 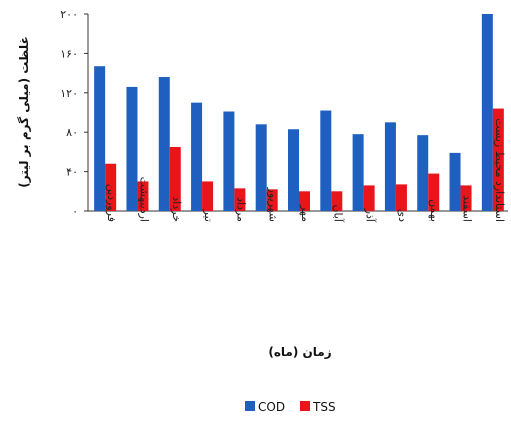 I want to click on x-category-label: شهریور, so click(x=273, y=204).